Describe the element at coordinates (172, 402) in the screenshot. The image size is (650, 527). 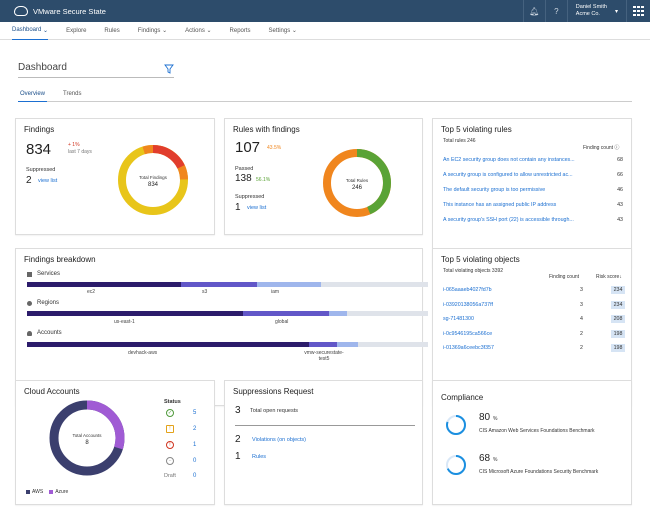
I see `status-title: Status` at that location.